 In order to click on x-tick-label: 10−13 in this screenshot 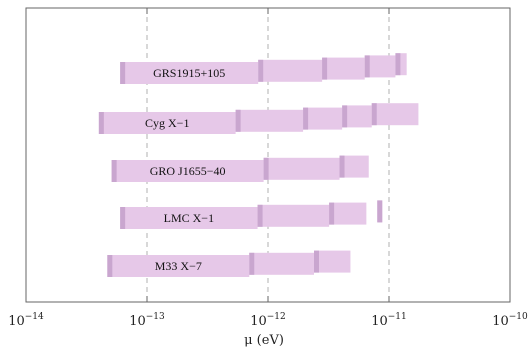, I will do `click(147, 320)`.